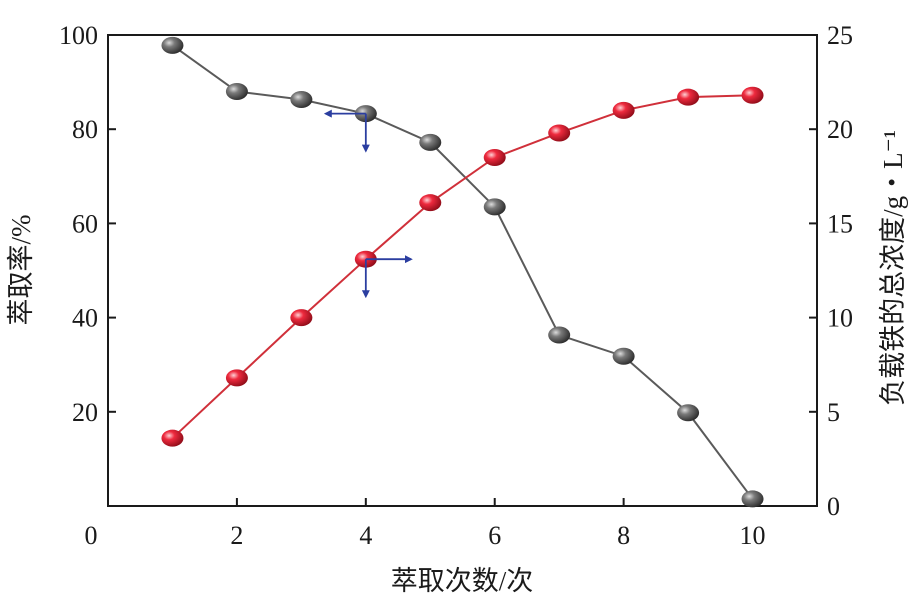 The height and width of the screenshot is (604, 920). What do you see at coordinates (462, 581) in the screenshot?
I see `x-axis-title: 萃取次数/次` at bounding box center [462, 581].